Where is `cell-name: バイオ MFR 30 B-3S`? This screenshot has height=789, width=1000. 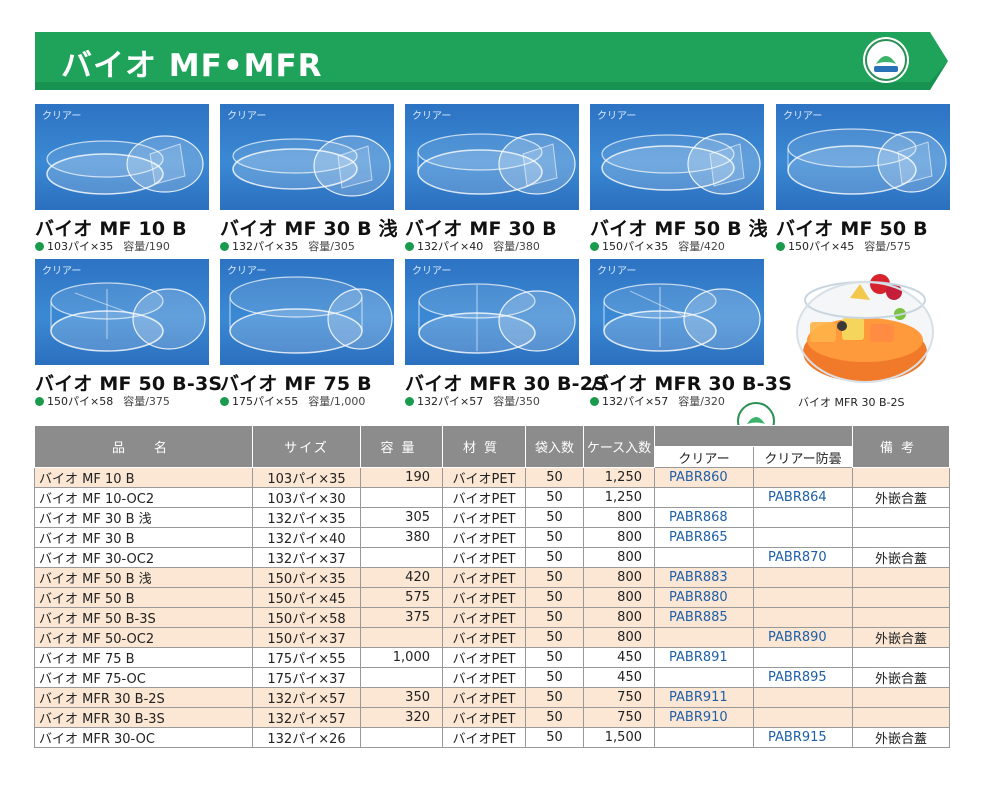 cell-name: バイオ MFR 30 B-3S is located at coordinates (143, 717).